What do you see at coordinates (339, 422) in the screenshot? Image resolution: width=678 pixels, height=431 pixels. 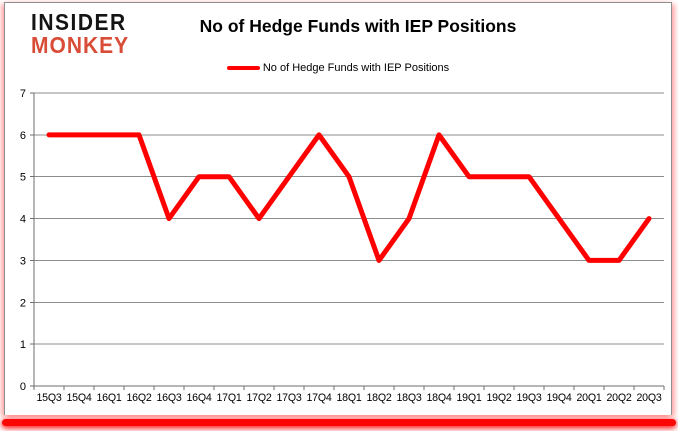 I see `bottom-red-bar` at bounding box center [339, 422].